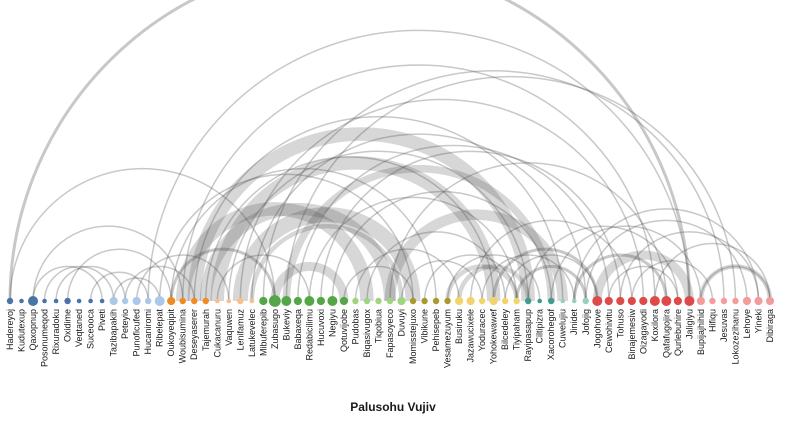 The image size is (786, 422). I want to click on node-mibuferepib, so click(263, 301).